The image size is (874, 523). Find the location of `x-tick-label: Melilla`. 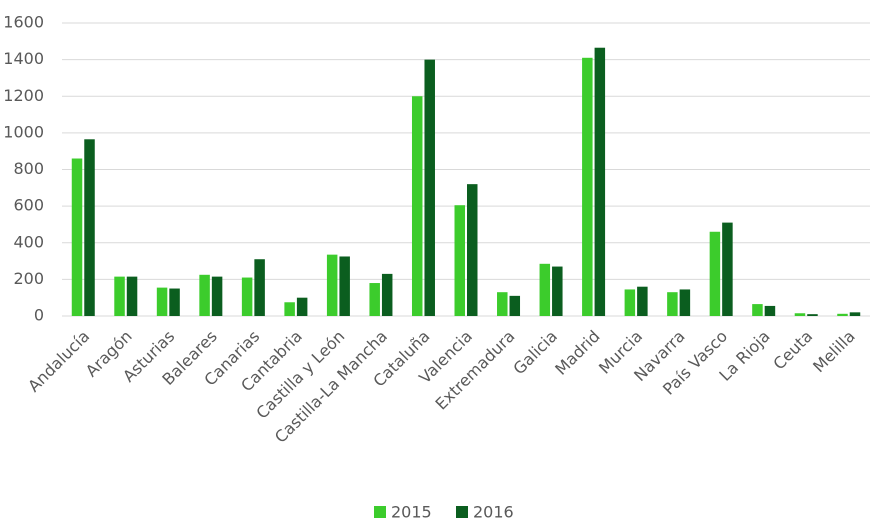

x-tick-label: Melilla is located at coordinates (834, 352).